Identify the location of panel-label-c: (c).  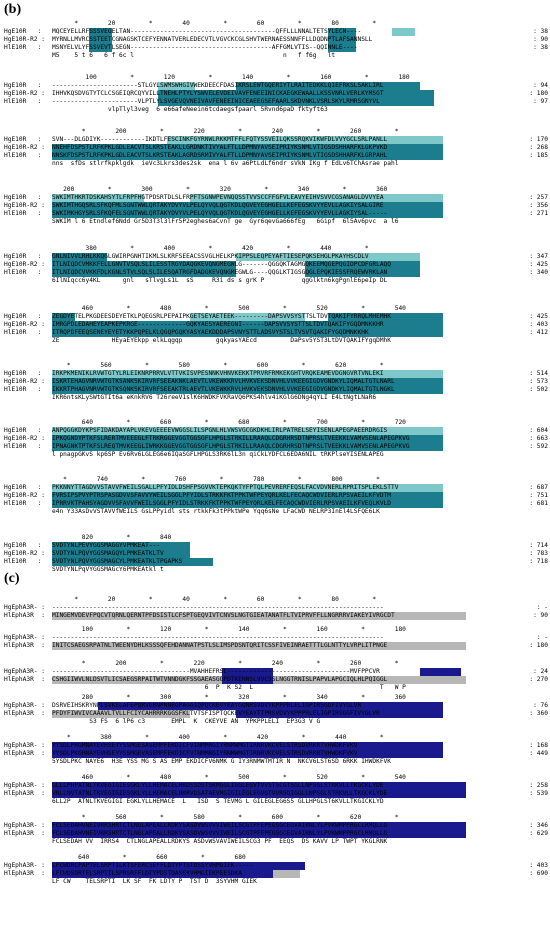
(12, 578).